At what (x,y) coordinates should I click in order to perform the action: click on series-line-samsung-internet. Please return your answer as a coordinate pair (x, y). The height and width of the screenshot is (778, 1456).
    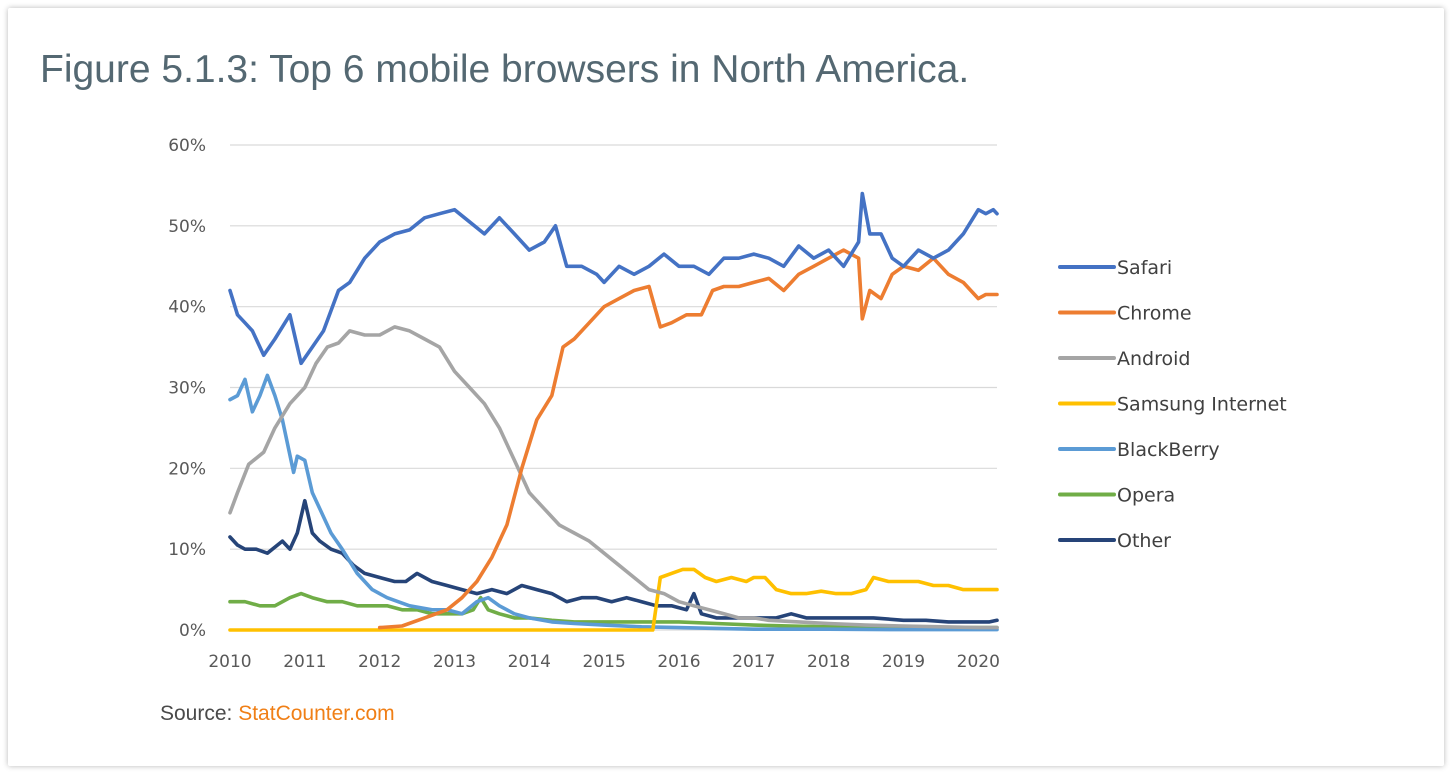
    Looking at the image, I should click on (613, 599).